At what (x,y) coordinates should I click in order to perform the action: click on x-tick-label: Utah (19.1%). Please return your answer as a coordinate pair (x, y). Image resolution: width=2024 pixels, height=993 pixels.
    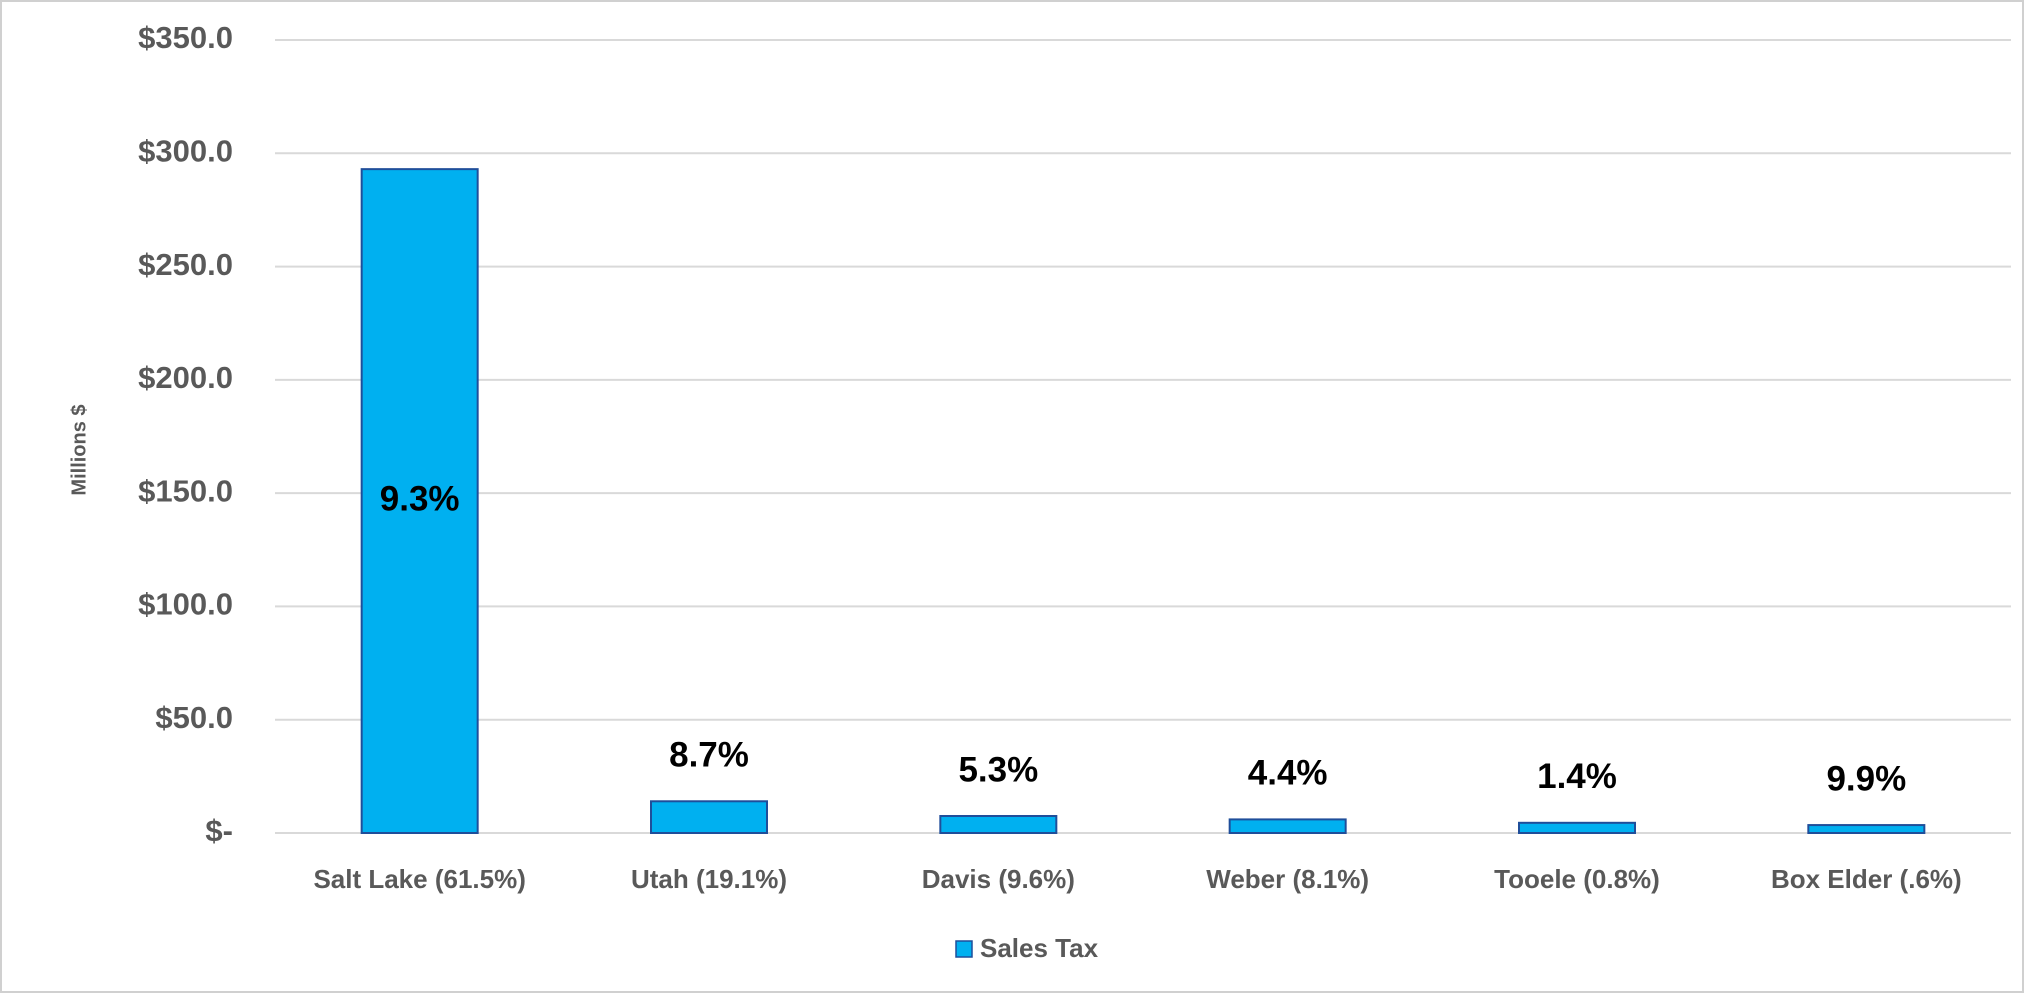
    Looking at the image, I should click on (709, 879).